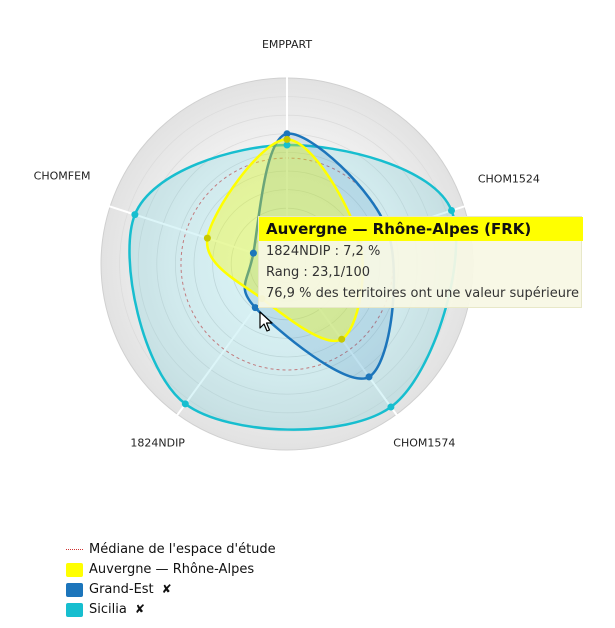 Image resolution: width=615 pixels, height=628 pixels. What do you see at coordinates (424, 442) in the screenshot?
I see `axis-label: CHOM1574` at bounding box center [424, 442].